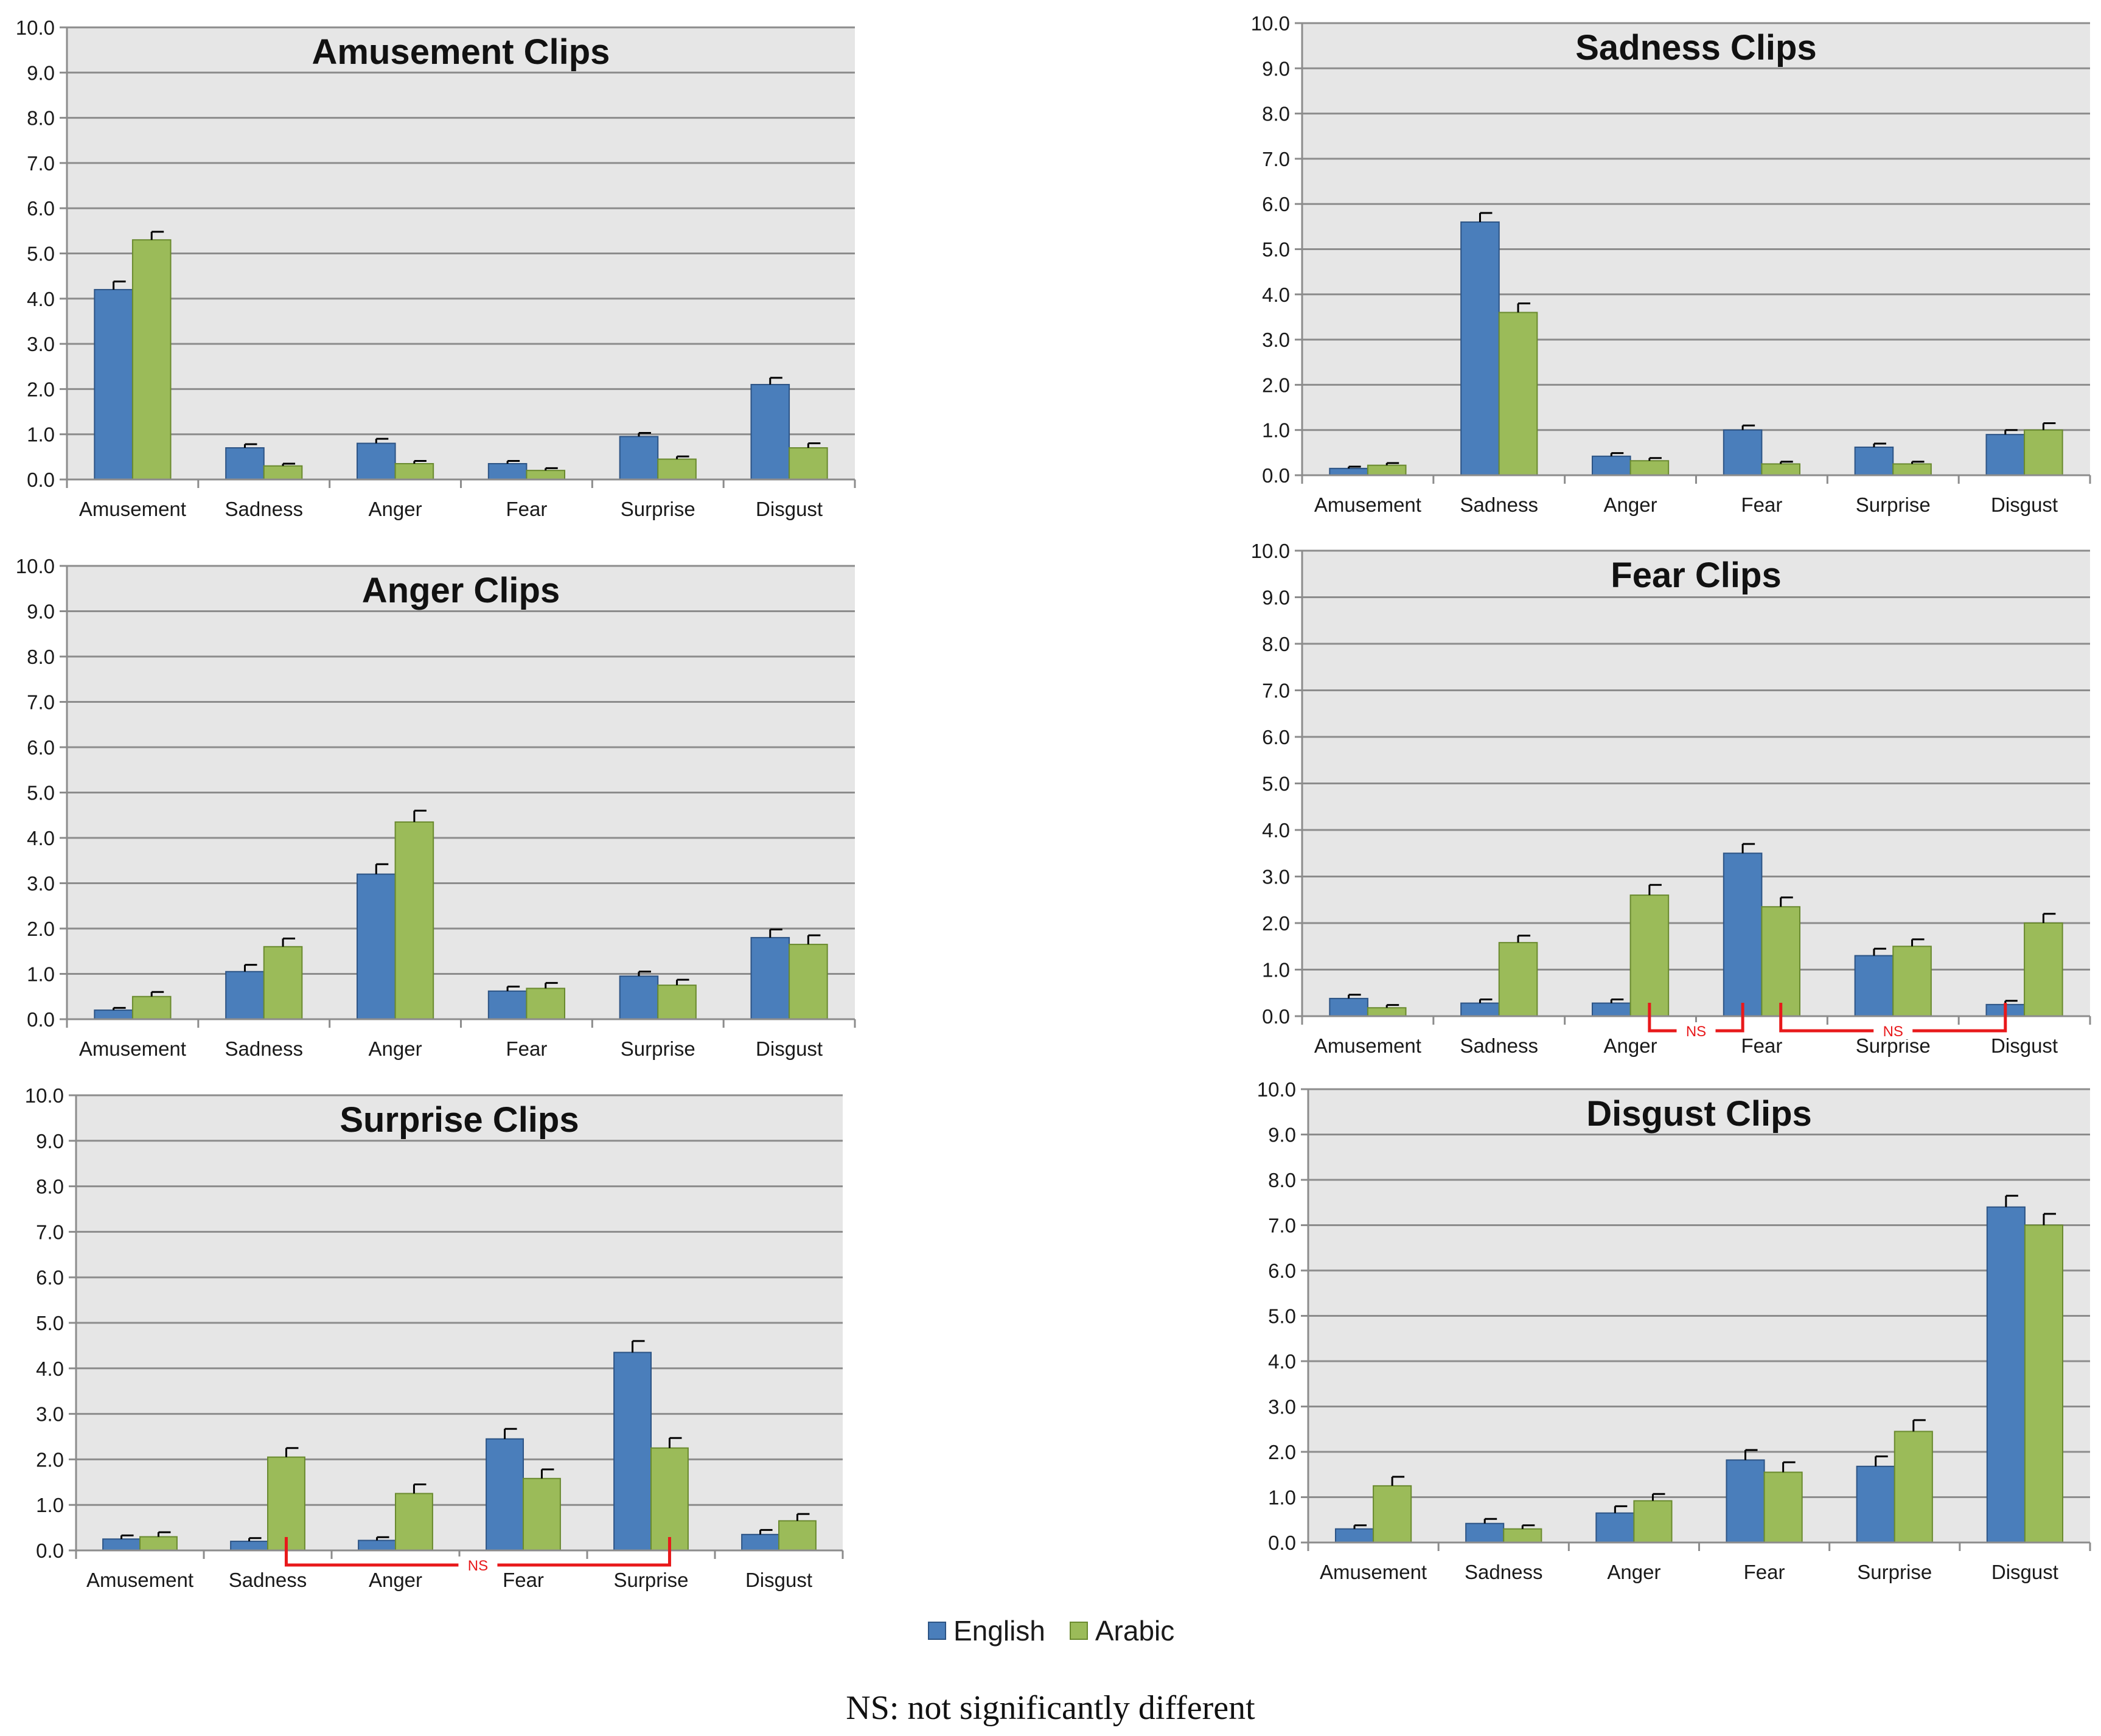  Describe the element at coordinates (461, 590) in the screenshot. I see `chart-title: Anger Clips` at that location.